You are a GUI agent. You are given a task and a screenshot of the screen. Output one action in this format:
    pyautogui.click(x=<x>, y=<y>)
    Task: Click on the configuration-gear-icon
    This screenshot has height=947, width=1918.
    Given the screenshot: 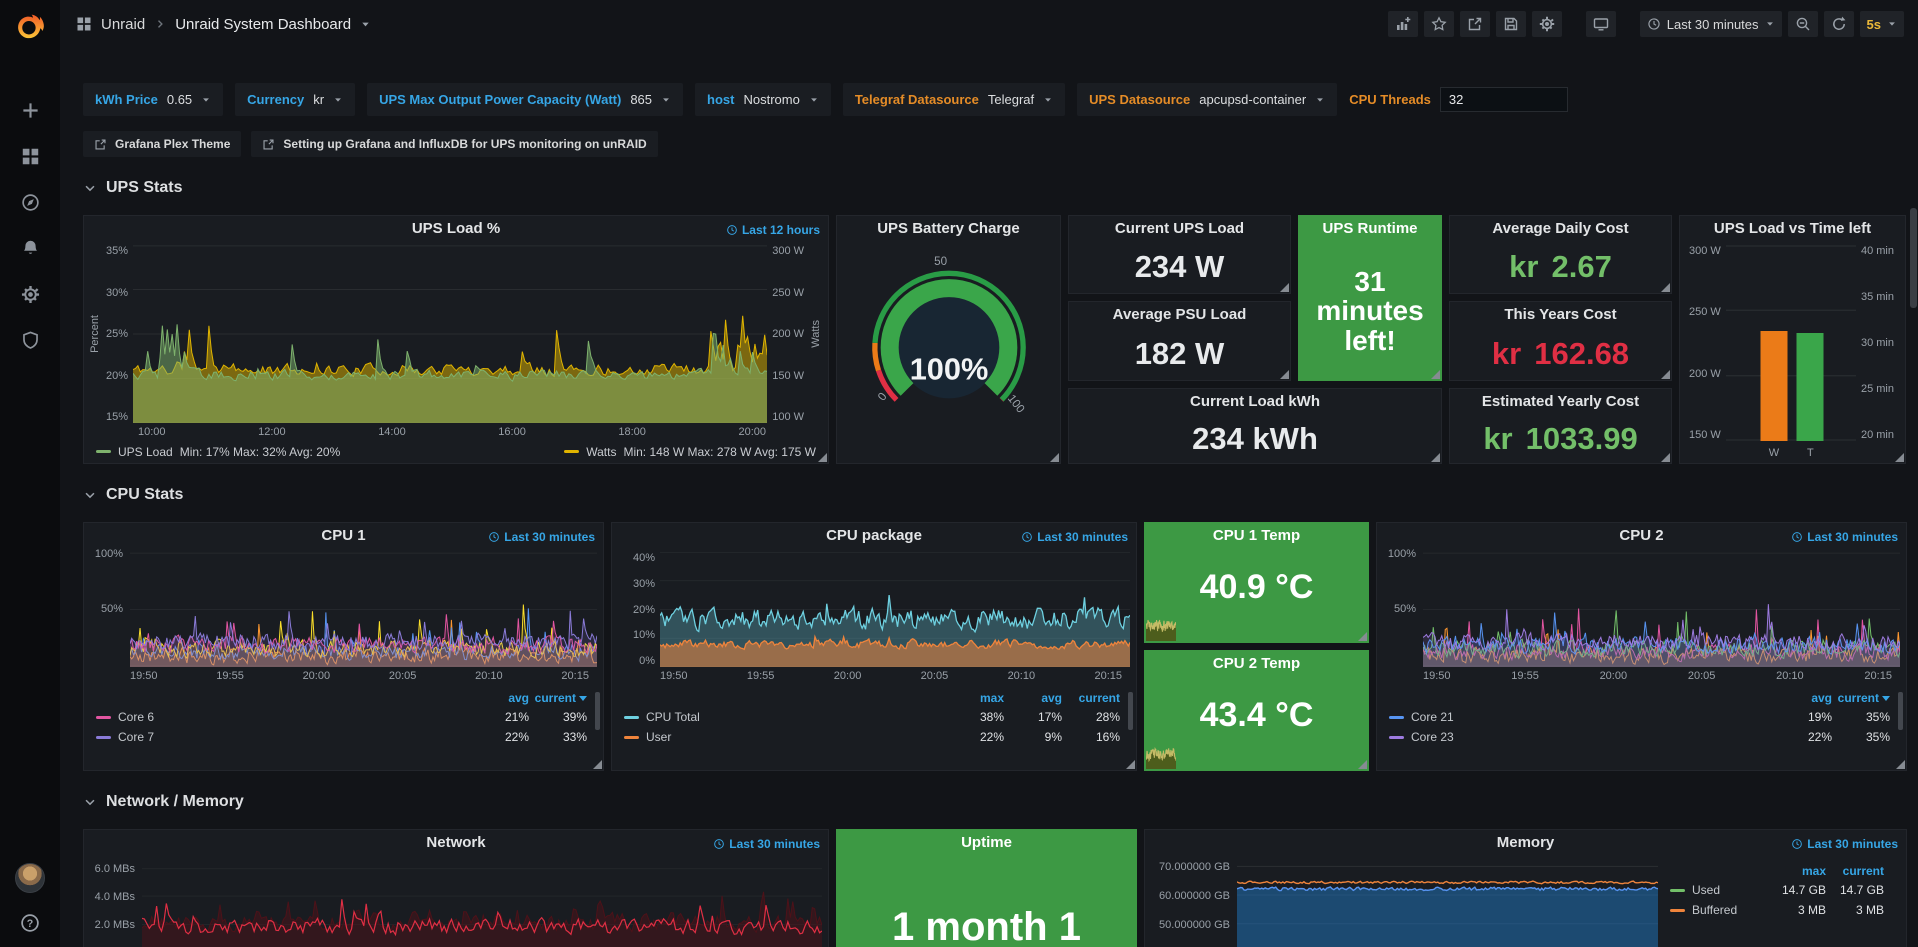 What is the action you would take?
    pyautogui.click(x=30, y=294)
    